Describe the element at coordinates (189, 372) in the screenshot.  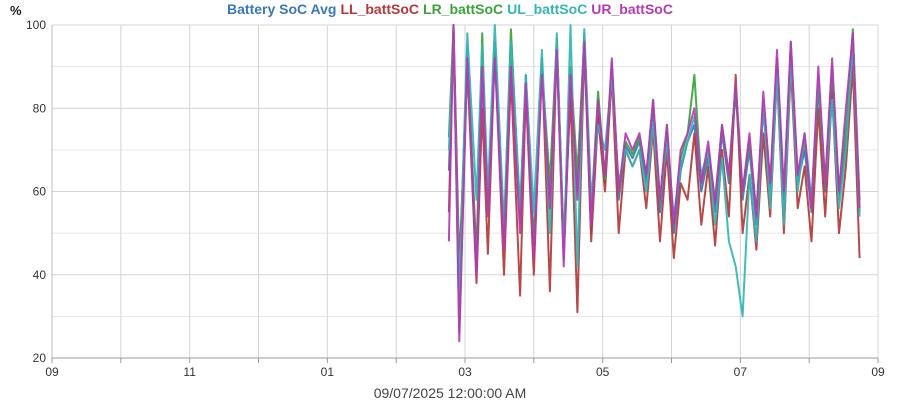
I see `x-tick-label: 11` at that location.